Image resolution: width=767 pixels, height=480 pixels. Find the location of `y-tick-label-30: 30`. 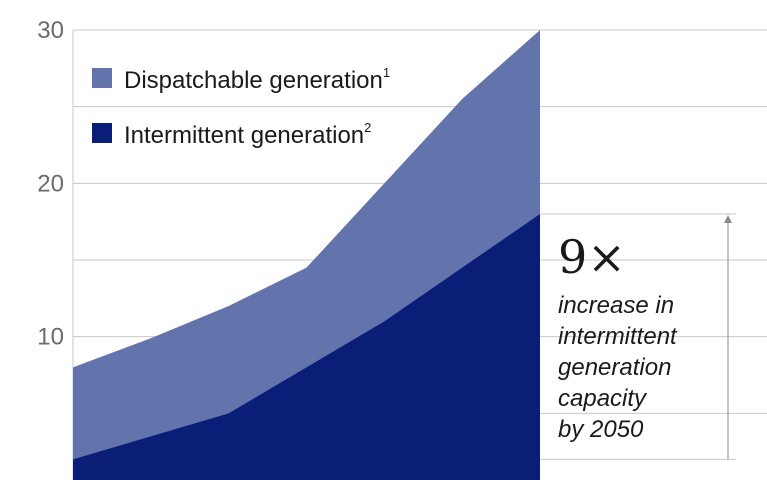

y-tick-label-30: 30 is located at coordinates (50, 30).